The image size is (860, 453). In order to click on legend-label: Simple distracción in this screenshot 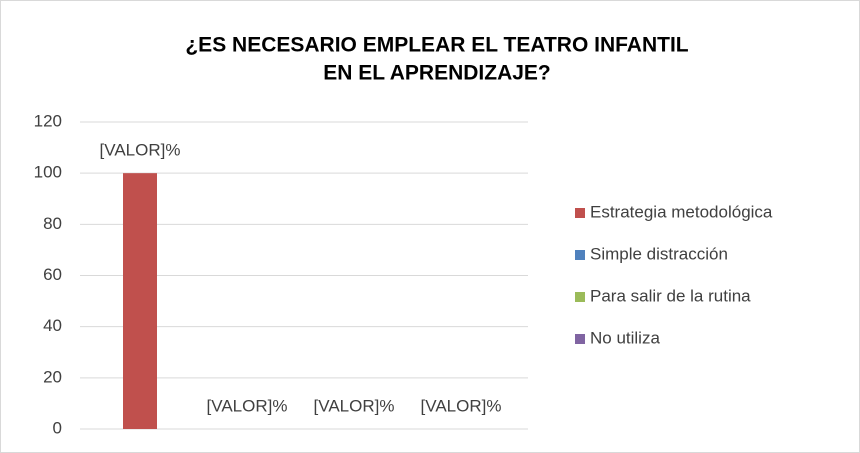, I will do `click(659, 253)`.